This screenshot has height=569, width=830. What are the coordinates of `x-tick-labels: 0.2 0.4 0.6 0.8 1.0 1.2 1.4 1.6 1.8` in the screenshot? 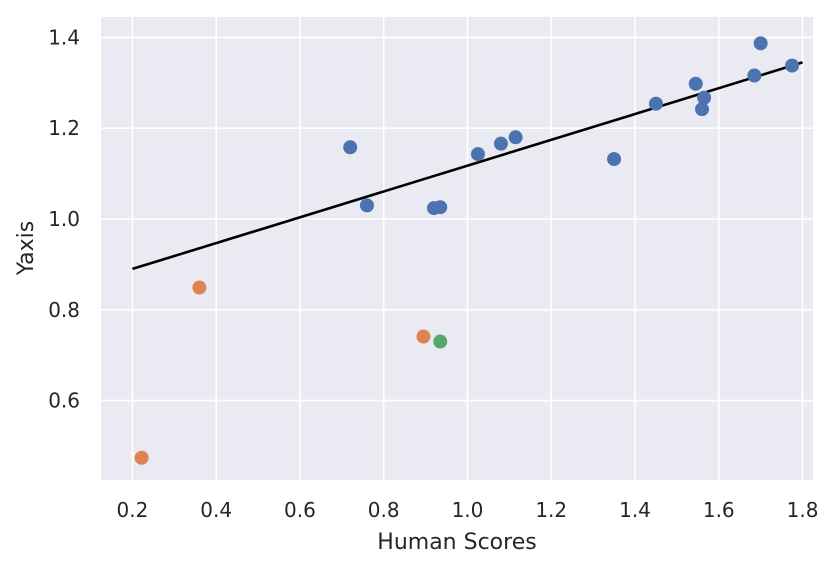 It's located at (468, 510).